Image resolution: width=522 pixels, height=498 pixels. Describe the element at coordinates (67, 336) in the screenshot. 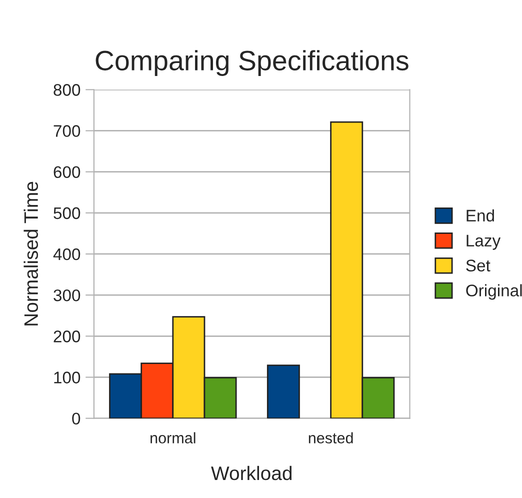

I see `y-tick-label: 200` at that location.